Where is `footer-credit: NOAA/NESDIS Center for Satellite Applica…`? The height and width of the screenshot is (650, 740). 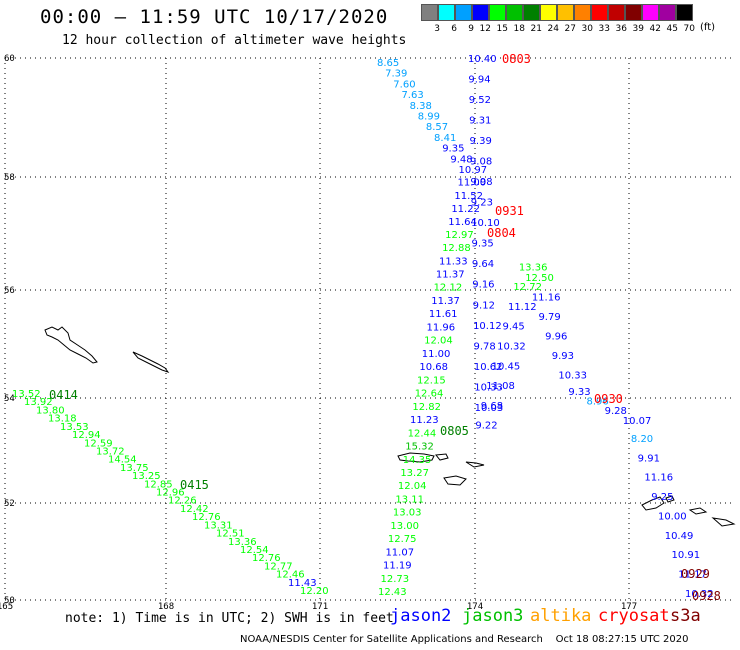
footer-credit: NOAA/NESDIS Center for Satellite Applica… is located at coordinates (464, 639).